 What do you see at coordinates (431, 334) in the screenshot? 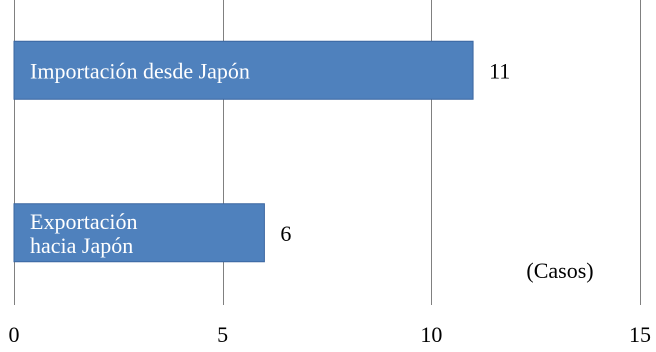
I see `x-tick-label-2: 10` at bounding box center [431, 334].